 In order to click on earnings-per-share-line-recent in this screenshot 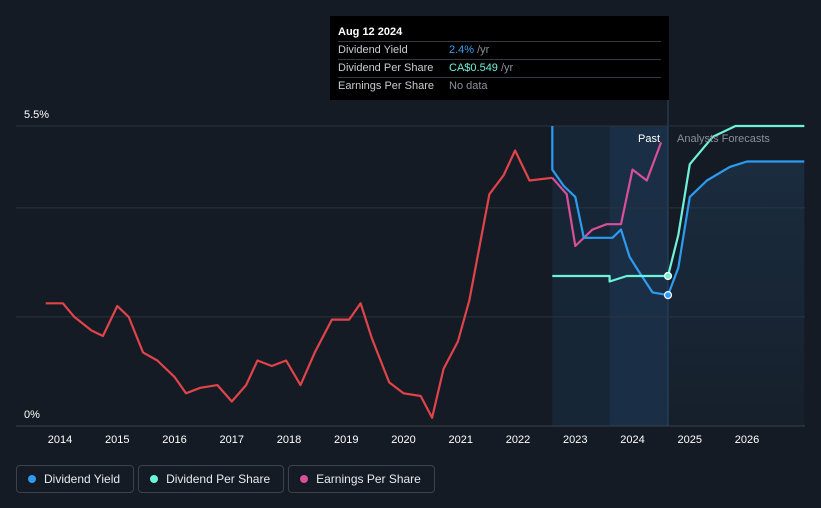, I will do `click(607, 195)`.